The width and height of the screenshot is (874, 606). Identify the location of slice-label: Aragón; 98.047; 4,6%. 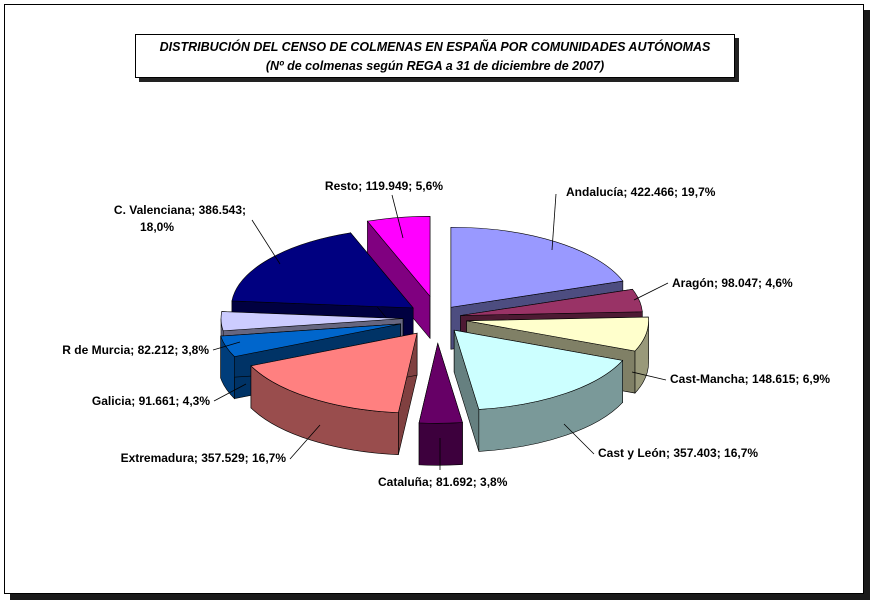
(732, 283).